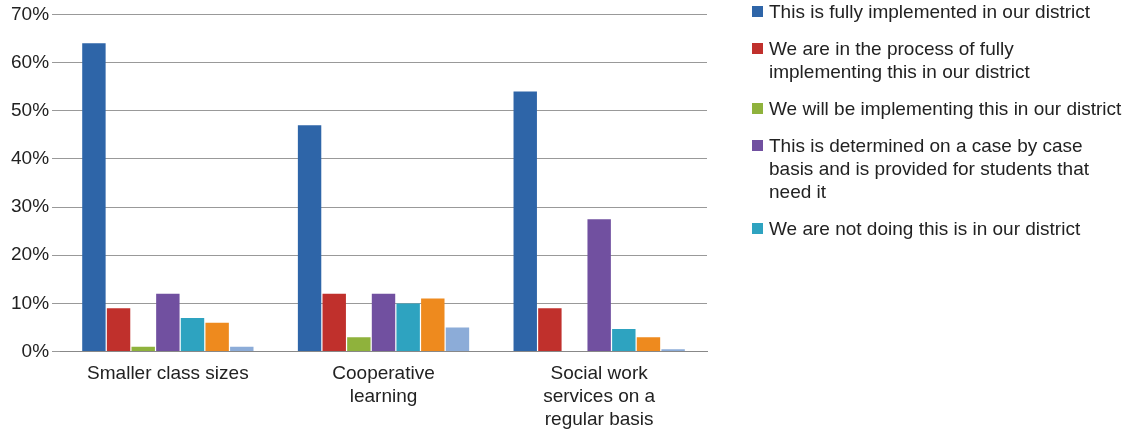  What do you see at coordinates (925, 228) in the screenshot?
I see `legend-label: We are not doing this is in our district` at bounding box center [925, 228].